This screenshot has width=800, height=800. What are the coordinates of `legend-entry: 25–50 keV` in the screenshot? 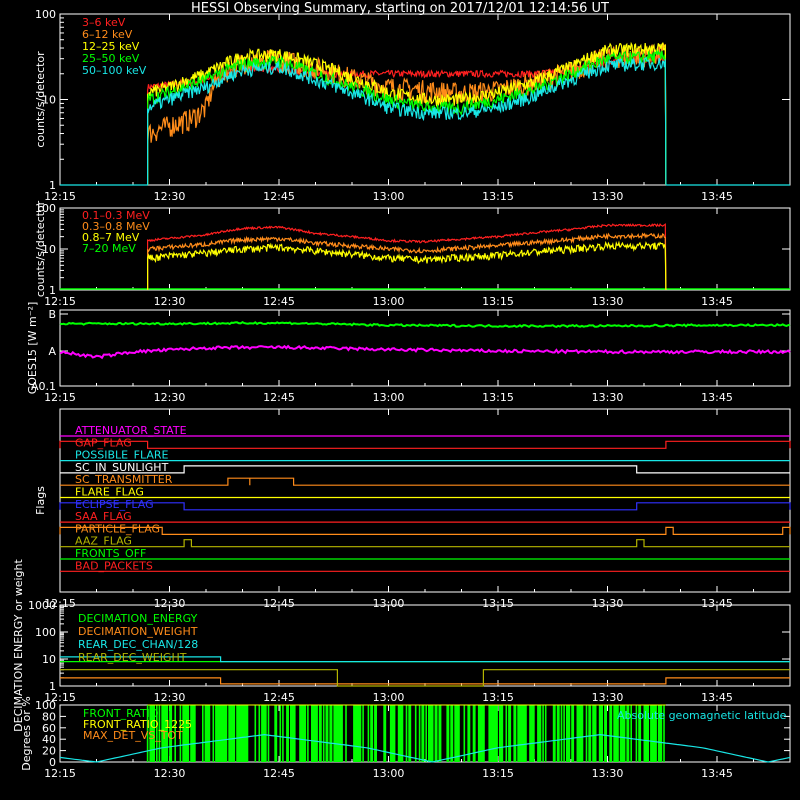 It's located at (111, 58).